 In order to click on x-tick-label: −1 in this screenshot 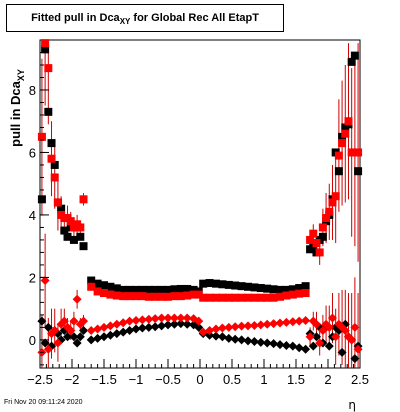, I will do `click(136, 379)`.